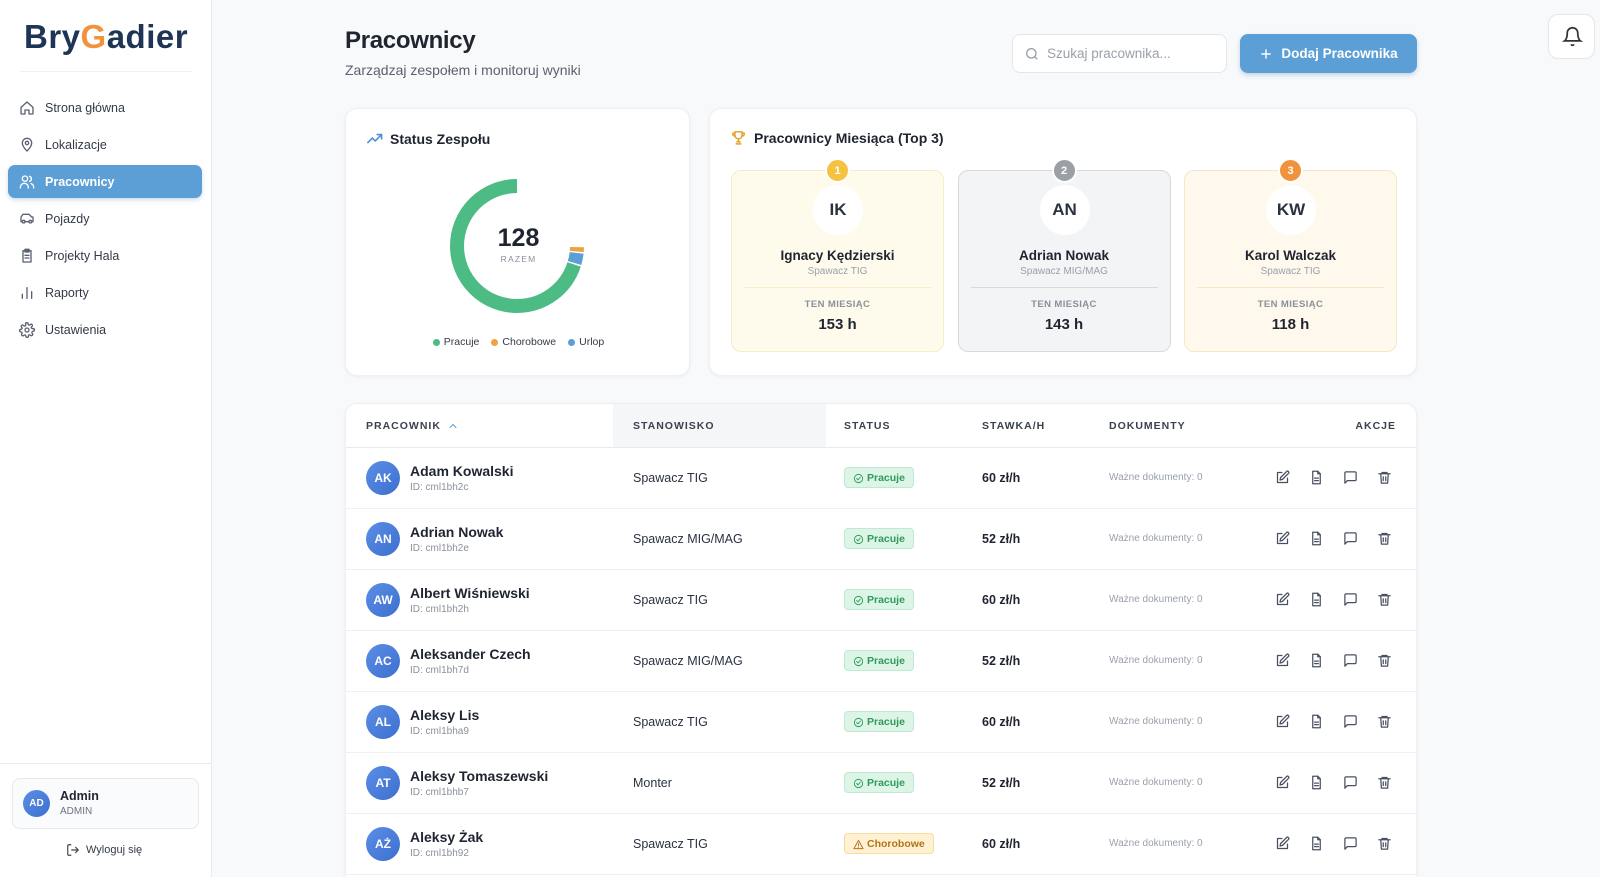  I want to click on sorted-column-bg, so click(719, 425).